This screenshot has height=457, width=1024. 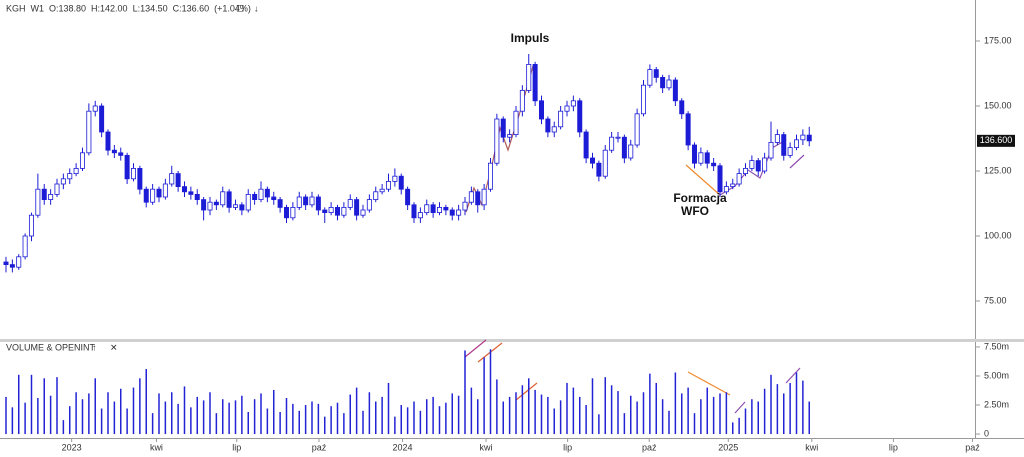 I want to click on y-tick-label: 125.00, so click(x=998, y=170).